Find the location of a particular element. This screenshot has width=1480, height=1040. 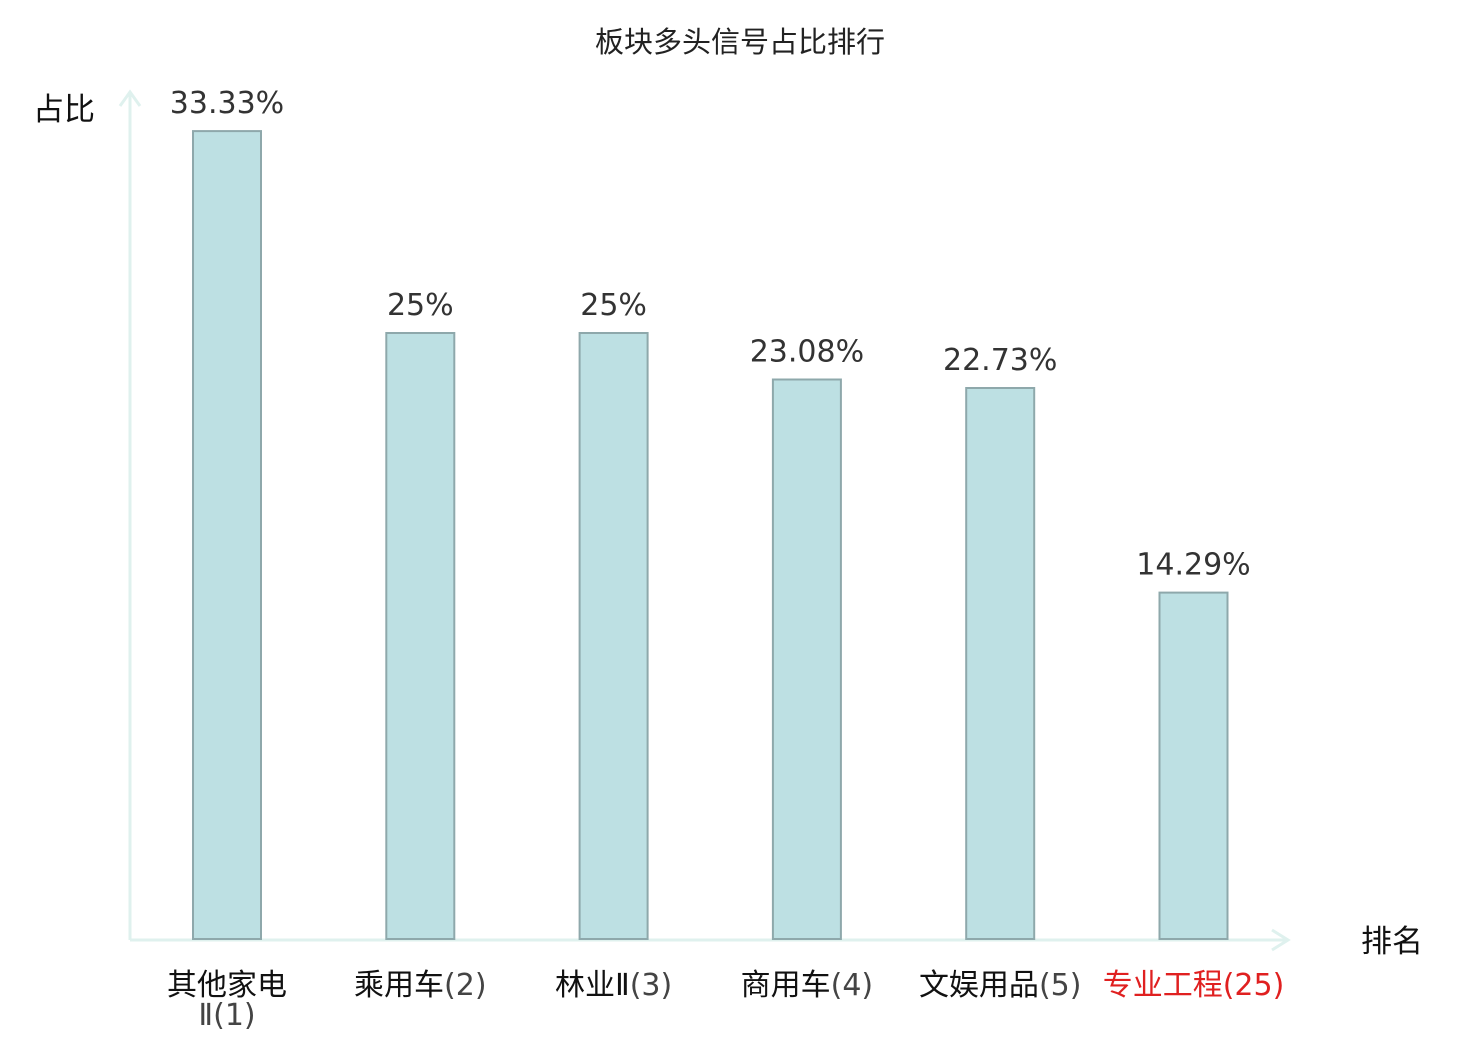

value-label-1: 33.33% is located at coordinates (227, 103).